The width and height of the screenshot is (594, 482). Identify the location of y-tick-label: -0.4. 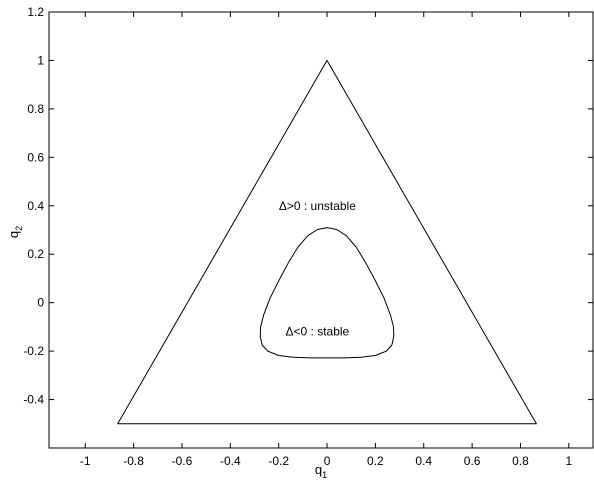
(33, 400).